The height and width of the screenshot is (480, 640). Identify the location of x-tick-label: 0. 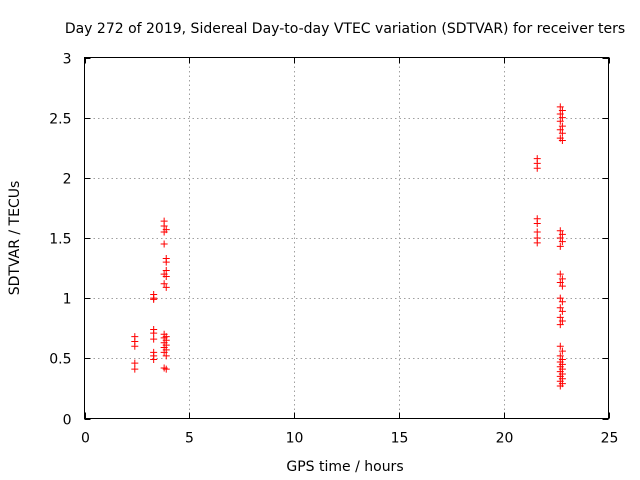
(85, 439).